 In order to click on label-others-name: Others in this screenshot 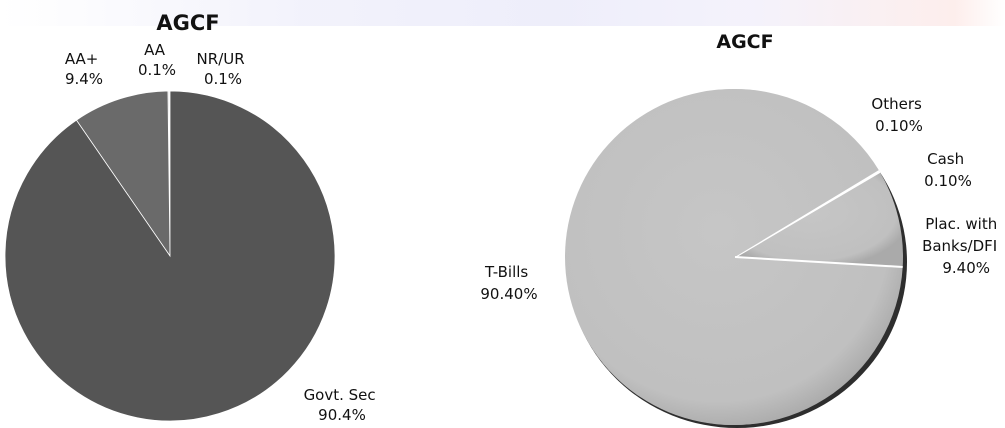, I will do `click(896, 104)`.